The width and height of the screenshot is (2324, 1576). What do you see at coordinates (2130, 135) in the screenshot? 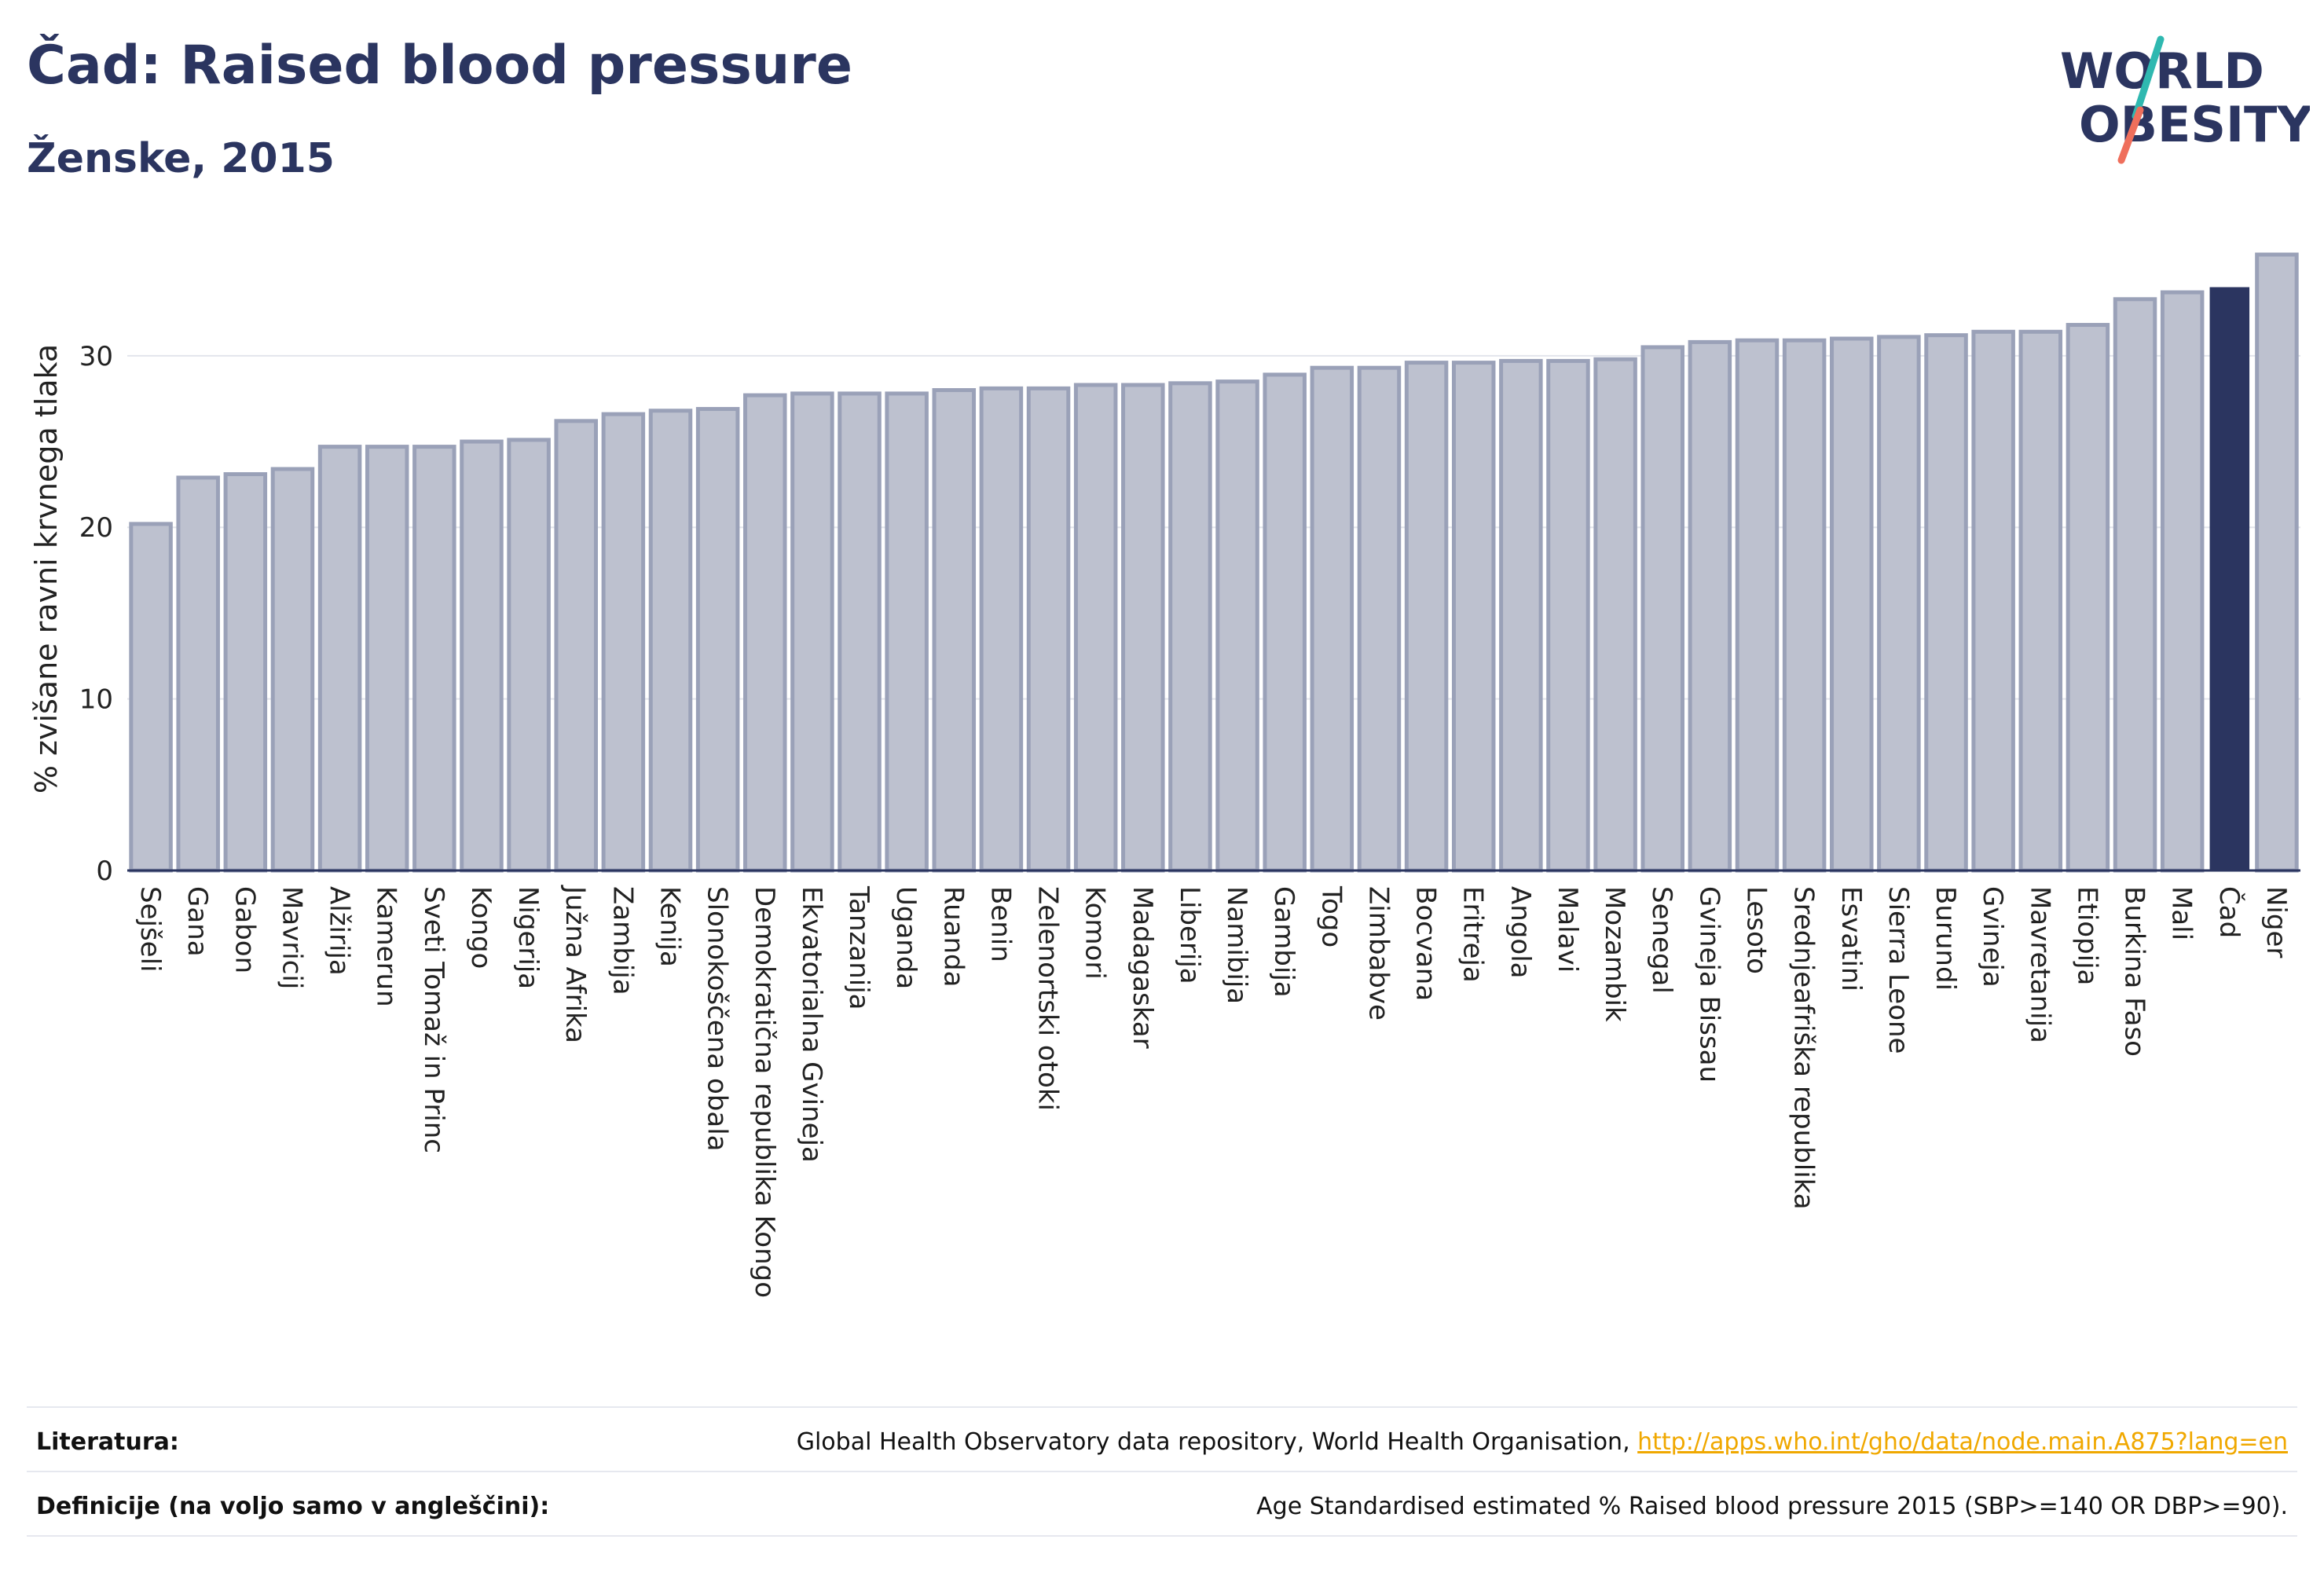
I see `logo-slash-coral` at bounding box center [2130, 135].